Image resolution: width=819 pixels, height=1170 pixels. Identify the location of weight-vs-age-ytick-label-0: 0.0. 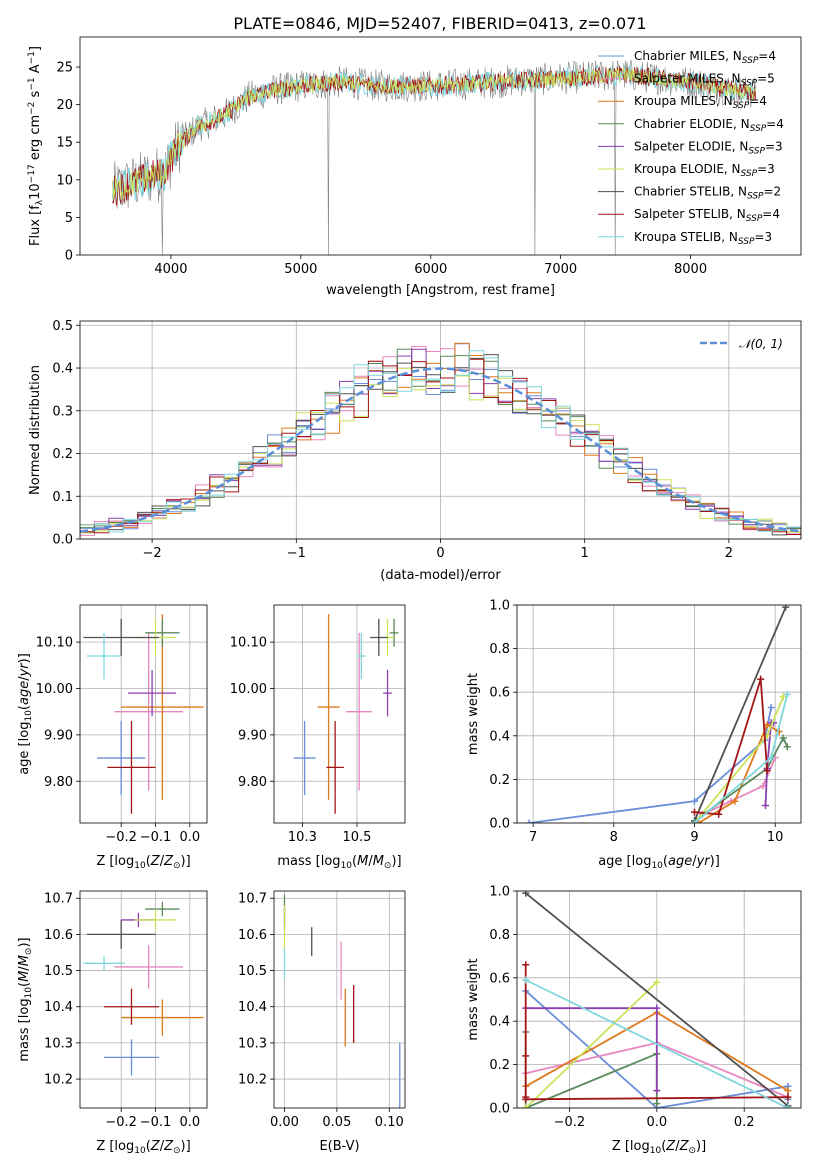
(499, 824).